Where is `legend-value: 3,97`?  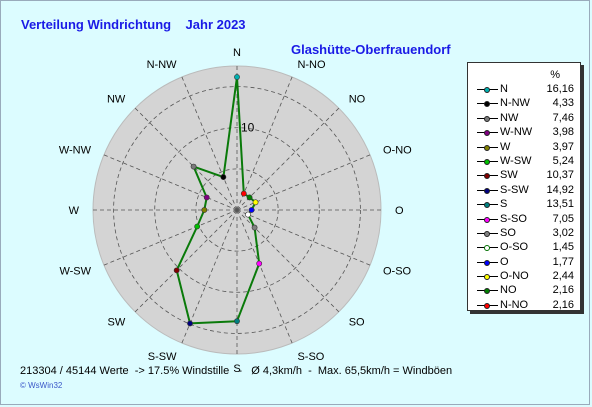
legend-value: 3,97 is located at coordinates (563, 146).